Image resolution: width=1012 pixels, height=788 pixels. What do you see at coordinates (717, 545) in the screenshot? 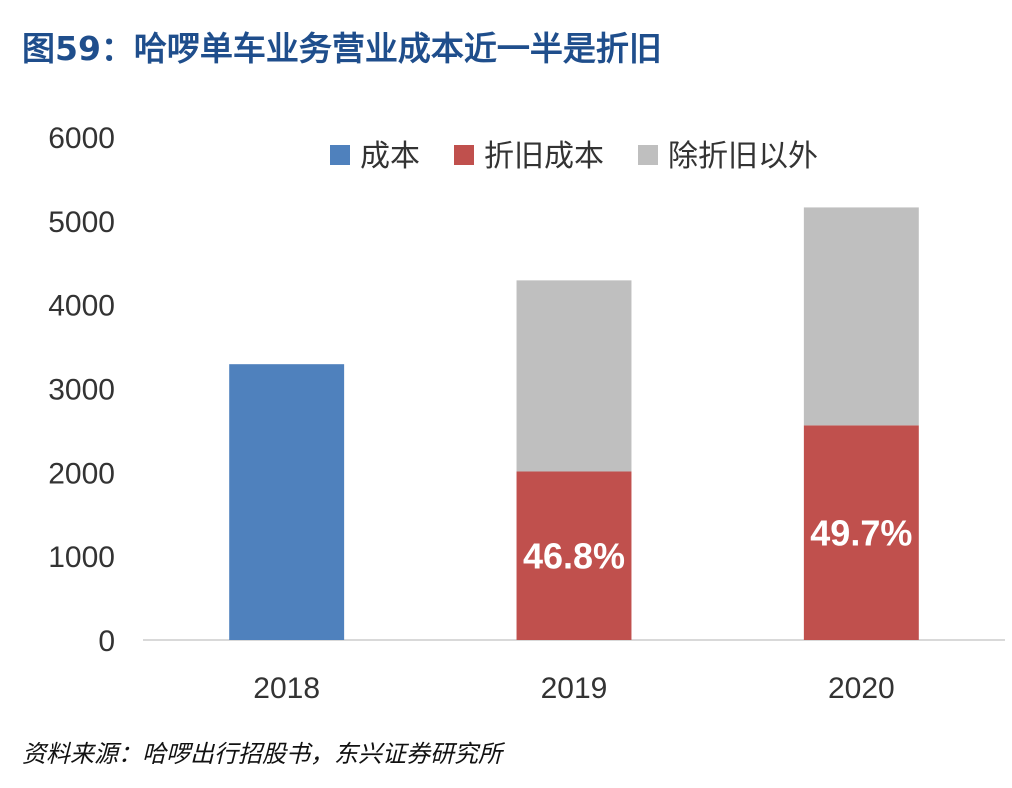
I see `data-labels: 46.8% 49.7%` at bounding box center [717, 545].